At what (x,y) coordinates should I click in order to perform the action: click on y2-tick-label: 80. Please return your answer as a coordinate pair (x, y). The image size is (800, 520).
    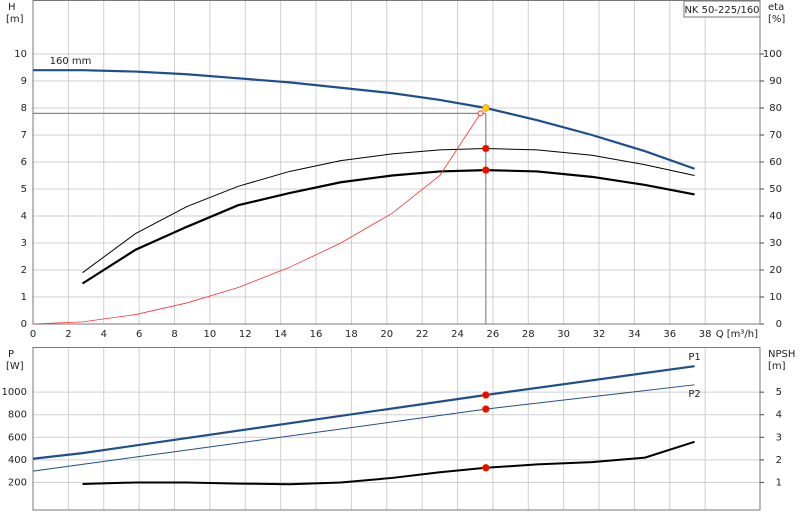
    Looking at the image, I should click on (775, 108).